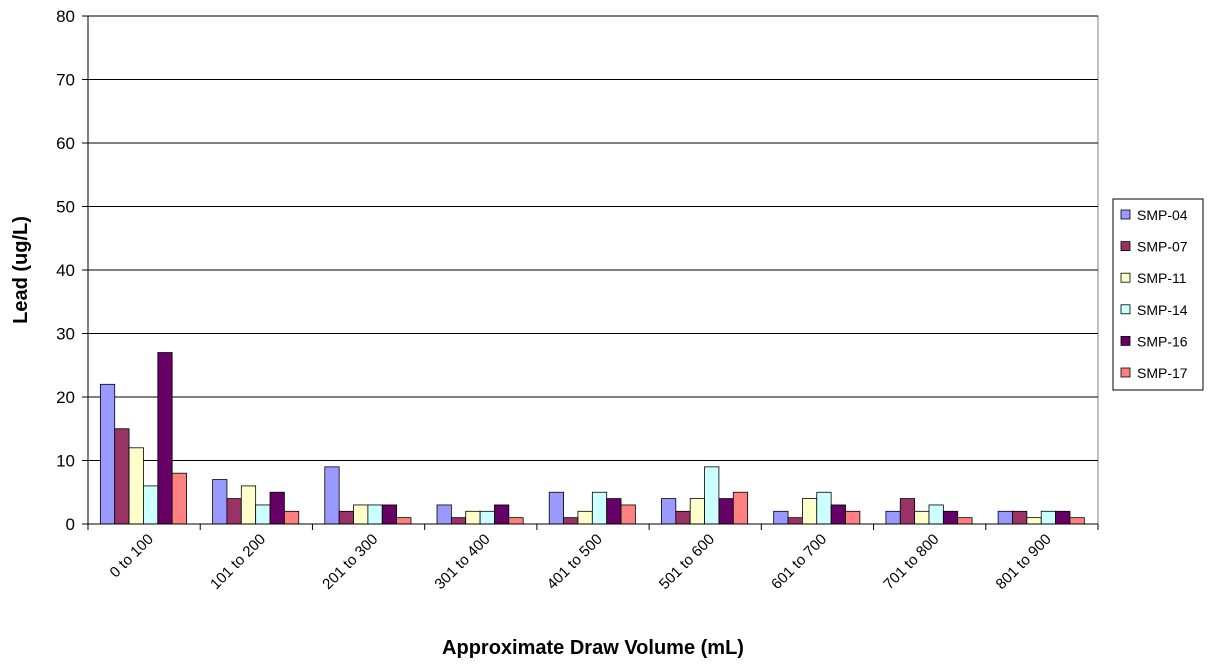 This screenshot has width=1209, height=664. What do you see at coordinates (65, 397) in the screenshot?
I see `y-tick-label: 20` at bounding box center [65, 397].